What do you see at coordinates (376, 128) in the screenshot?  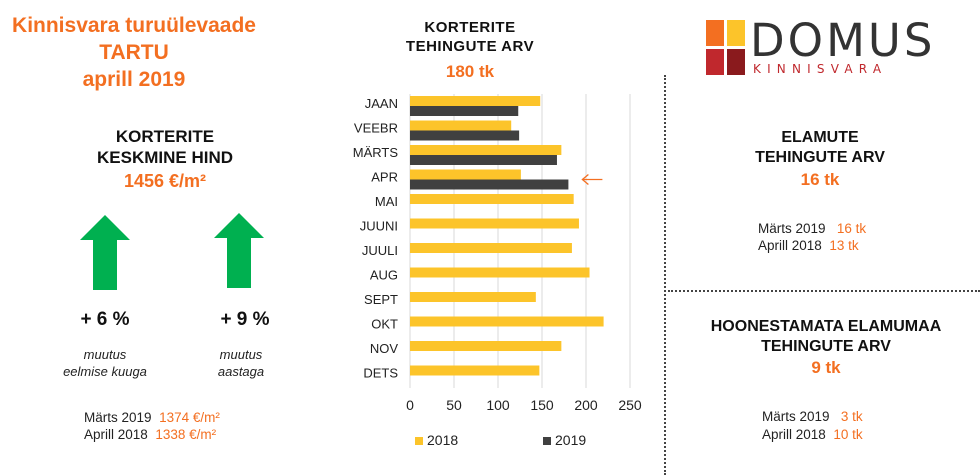 I see `category-label: VEEBR` at bounding box center [376, 128].